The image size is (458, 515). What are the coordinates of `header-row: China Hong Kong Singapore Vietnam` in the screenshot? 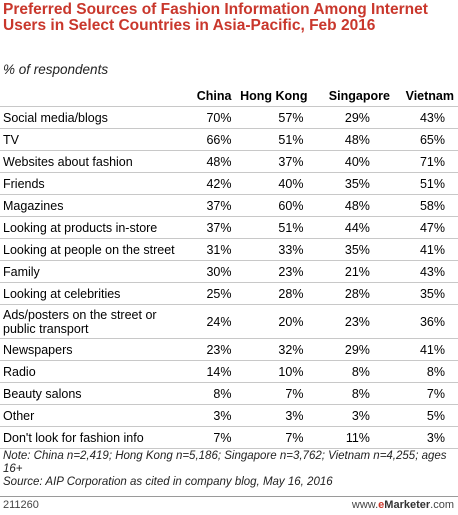 It's located at (229, 96).